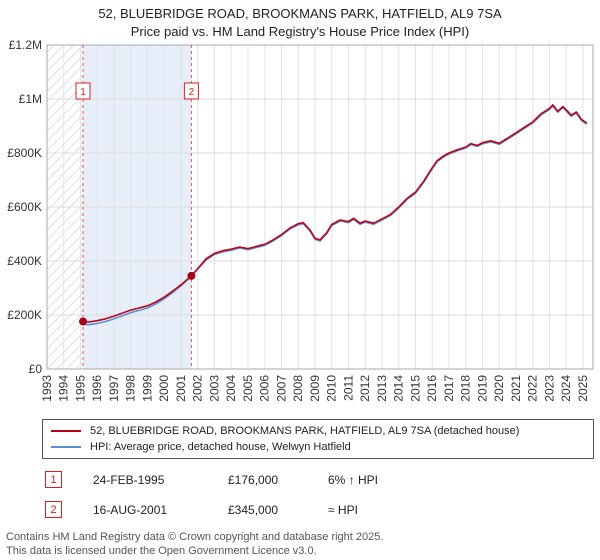  Describe the element at coordinates (516, 388) in the screenshot. I see `svg-text: 2021` at that location.